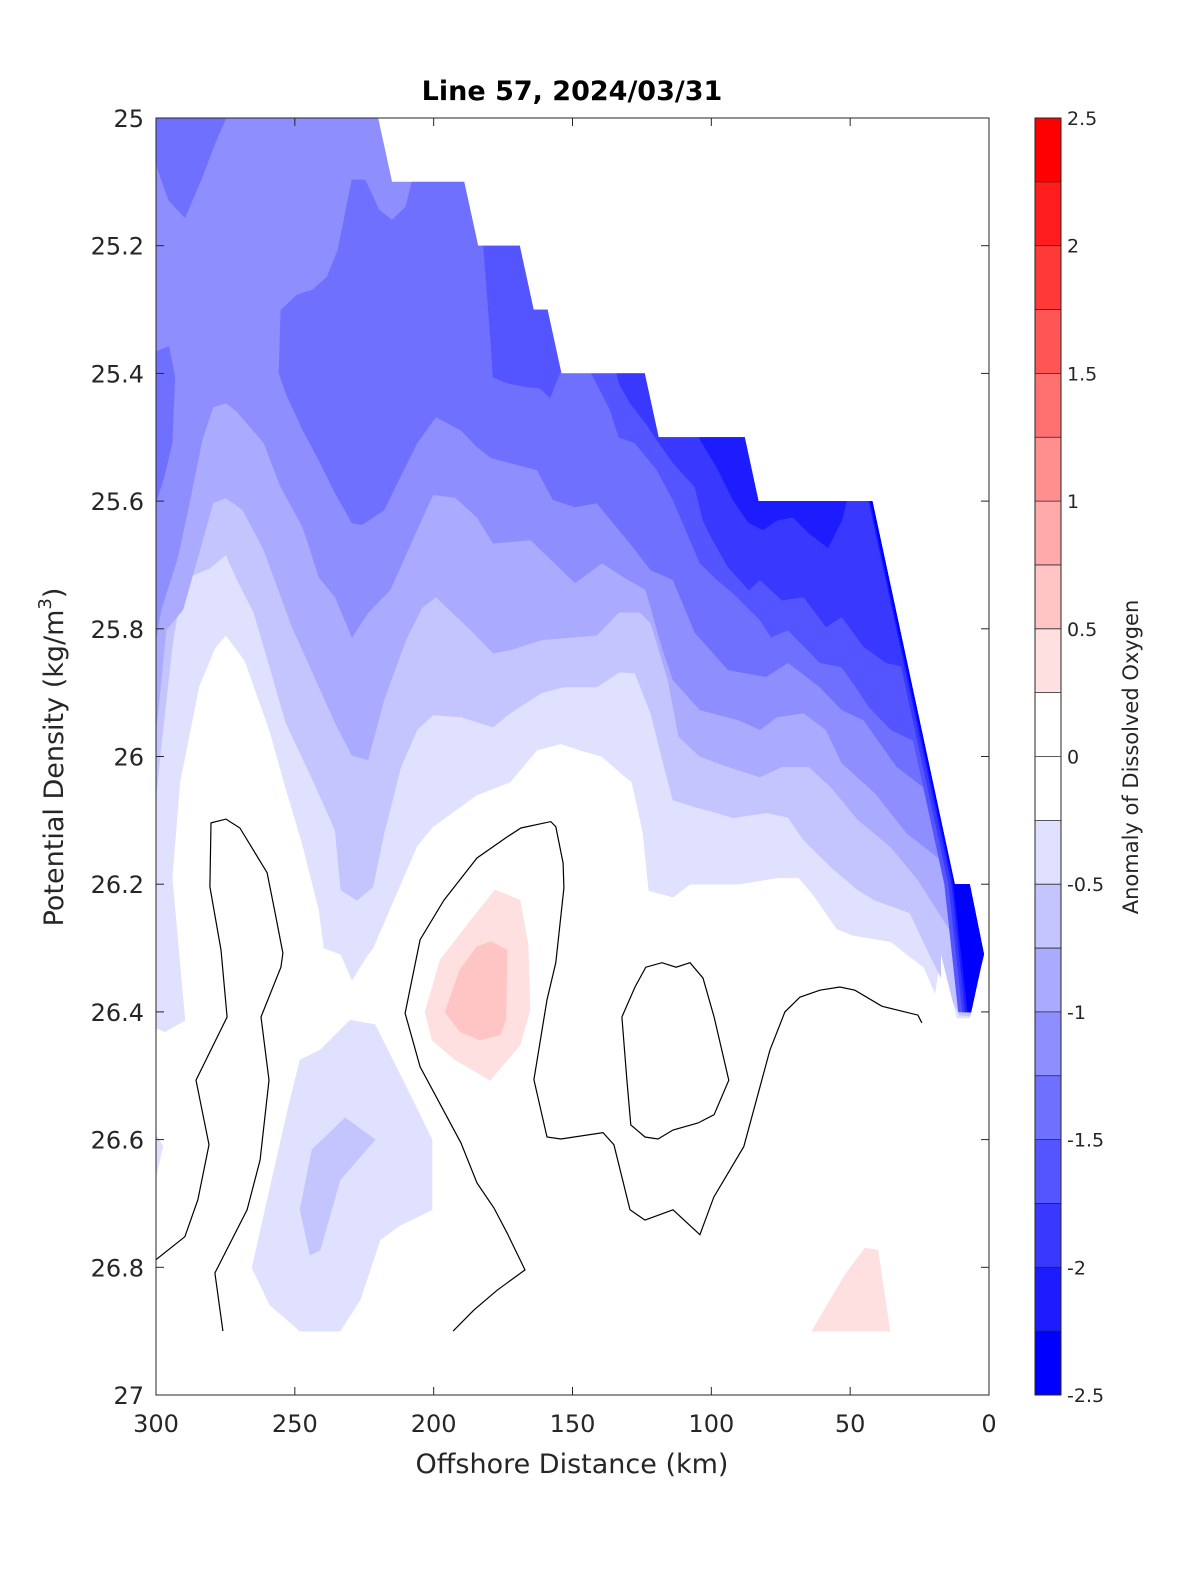 The height and width of the screenshot is (1575, 1200). I want to click on contour-fill--2p5-to--2p25, so click(969, 919).